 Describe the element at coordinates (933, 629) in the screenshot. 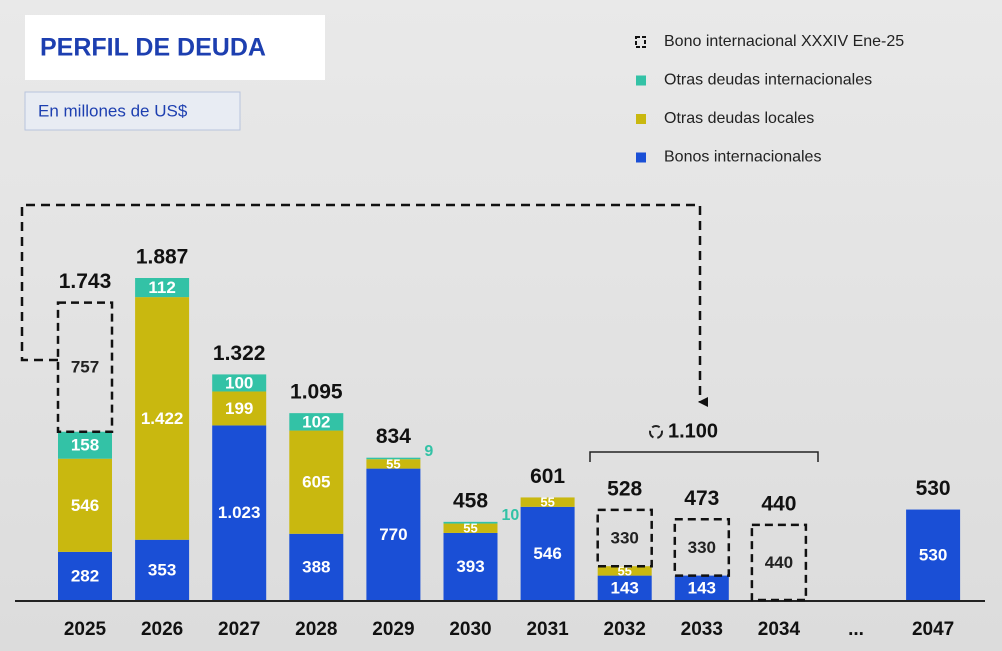

I see `x-tick-label: 2047` at that location.